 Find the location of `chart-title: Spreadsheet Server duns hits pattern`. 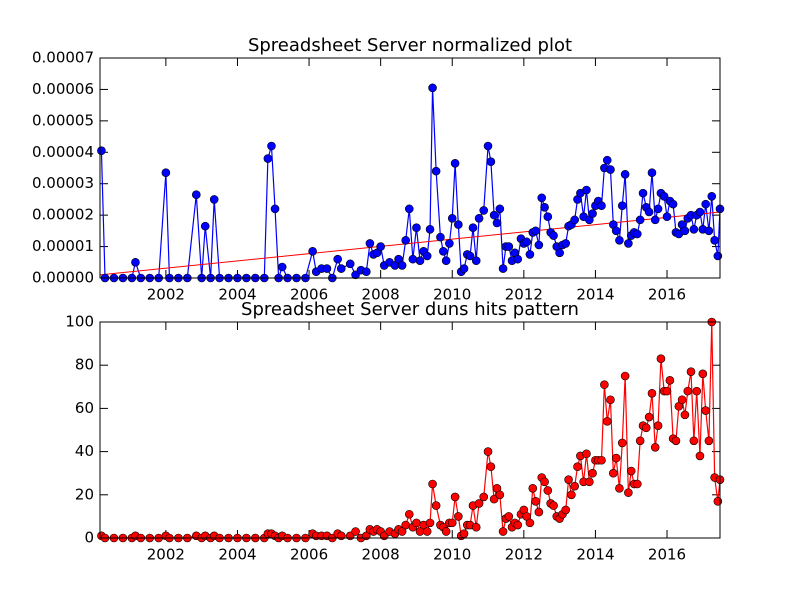

chart-title: Spreadsheet Server duns hits pattern is located at coordinates (410, 309).